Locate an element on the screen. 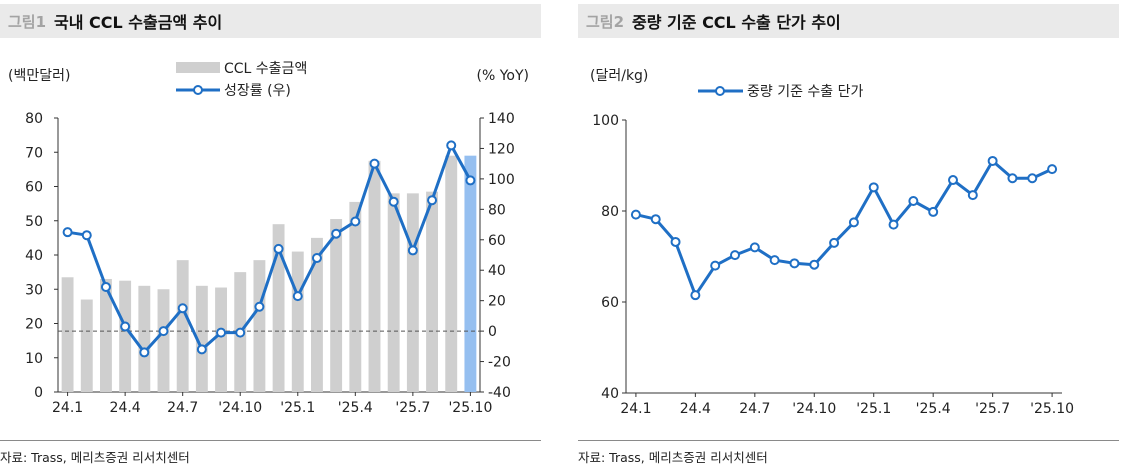 The height and width of the screenshot is (472, 1132). x-tick-label: '25.10 is located at coordinates (470, 408).